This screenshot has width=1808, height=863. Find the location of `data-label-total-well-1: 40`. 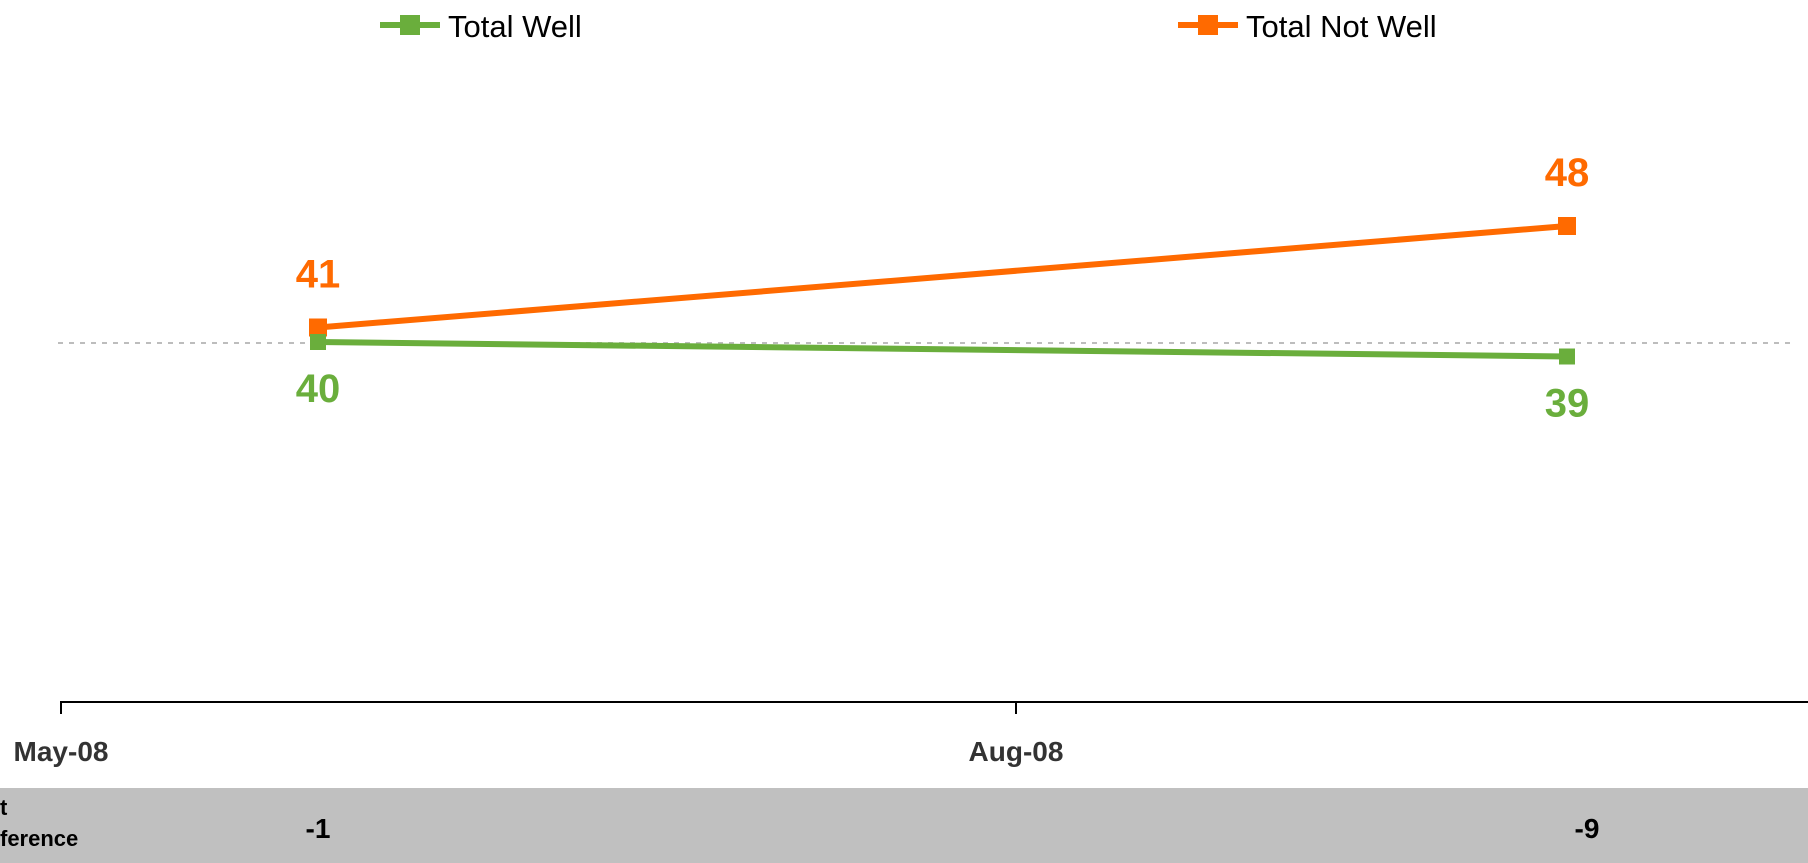

data-label-total-well-1: 40 is located at coordinates (318, 389).